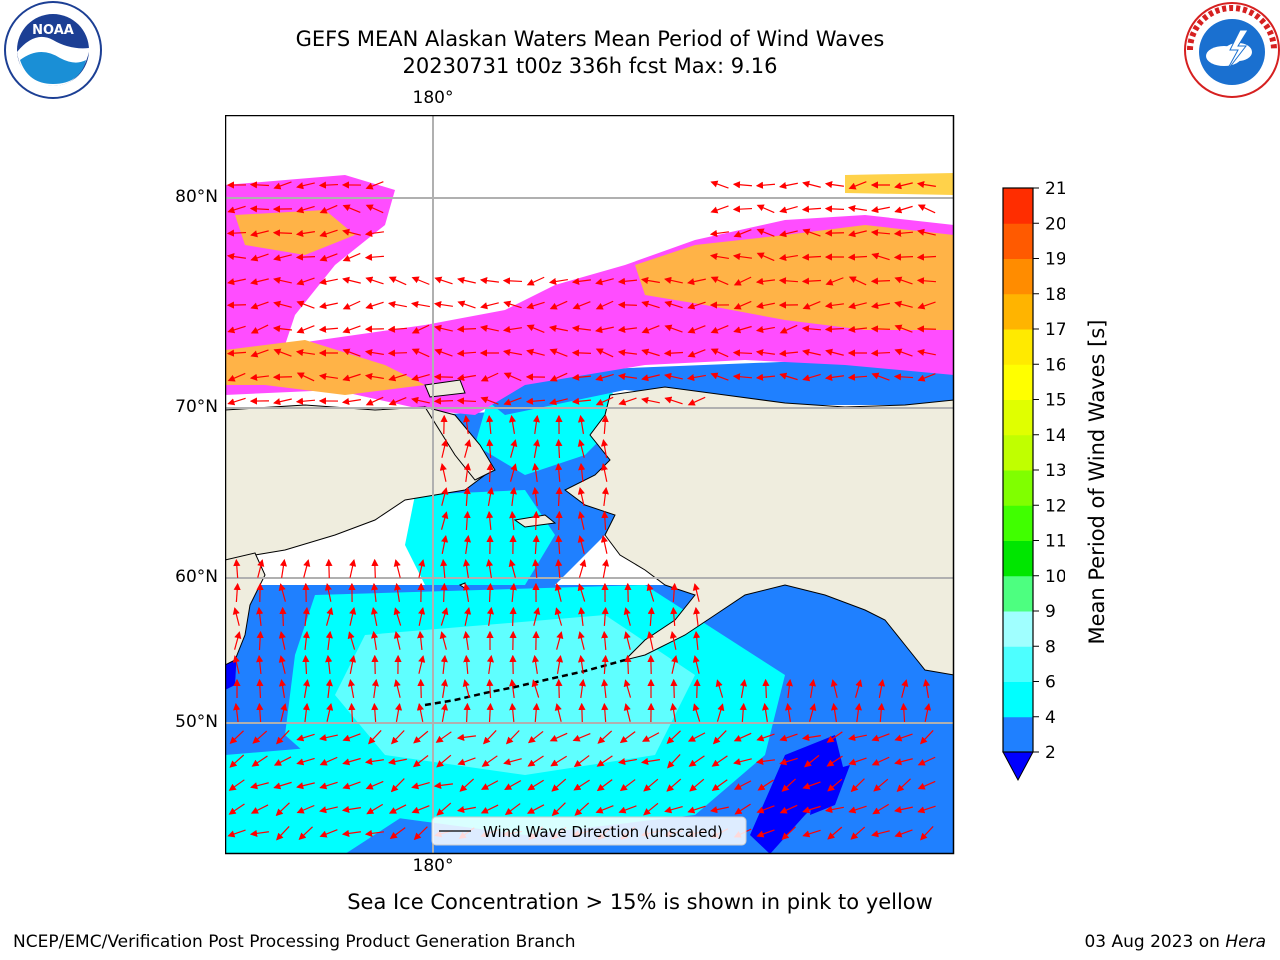  I want to click on lon-label-bottom: 180°, so click(433, 866).